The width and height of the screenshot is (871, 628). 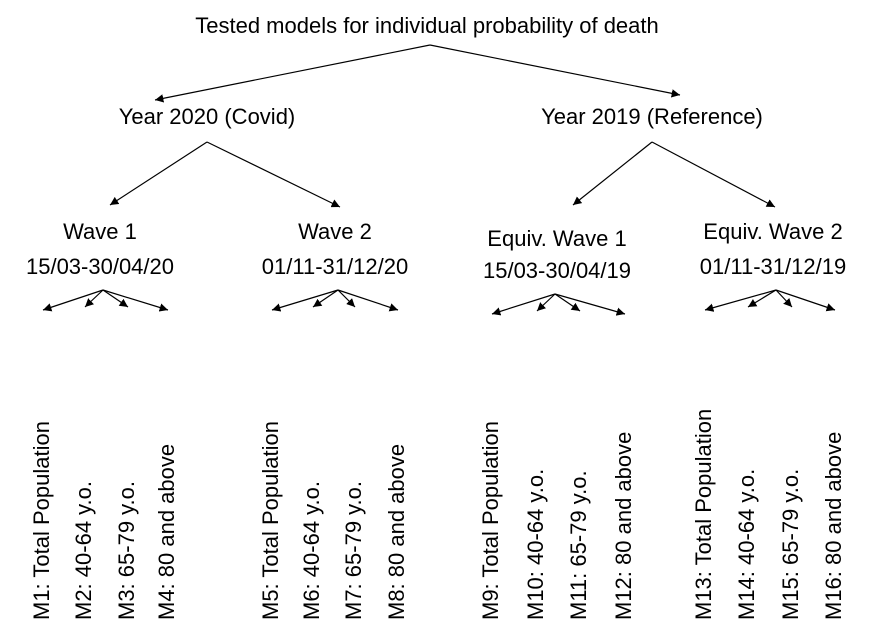 What do you see at coordinates (396, 532) in the screenshot?
I see `model-label: M8: 80 and above` at bounding box center [396, 532].